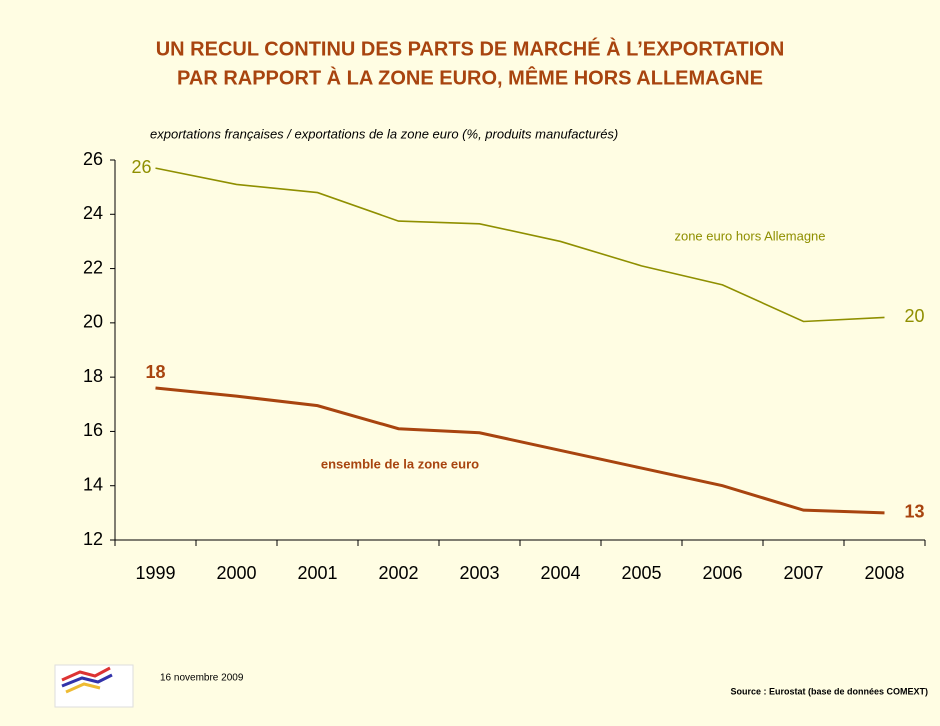 Image resolution: width=940 pixels, height=726 pixels. I want to click on date: 16 novembre 2009, so click(202, 678).